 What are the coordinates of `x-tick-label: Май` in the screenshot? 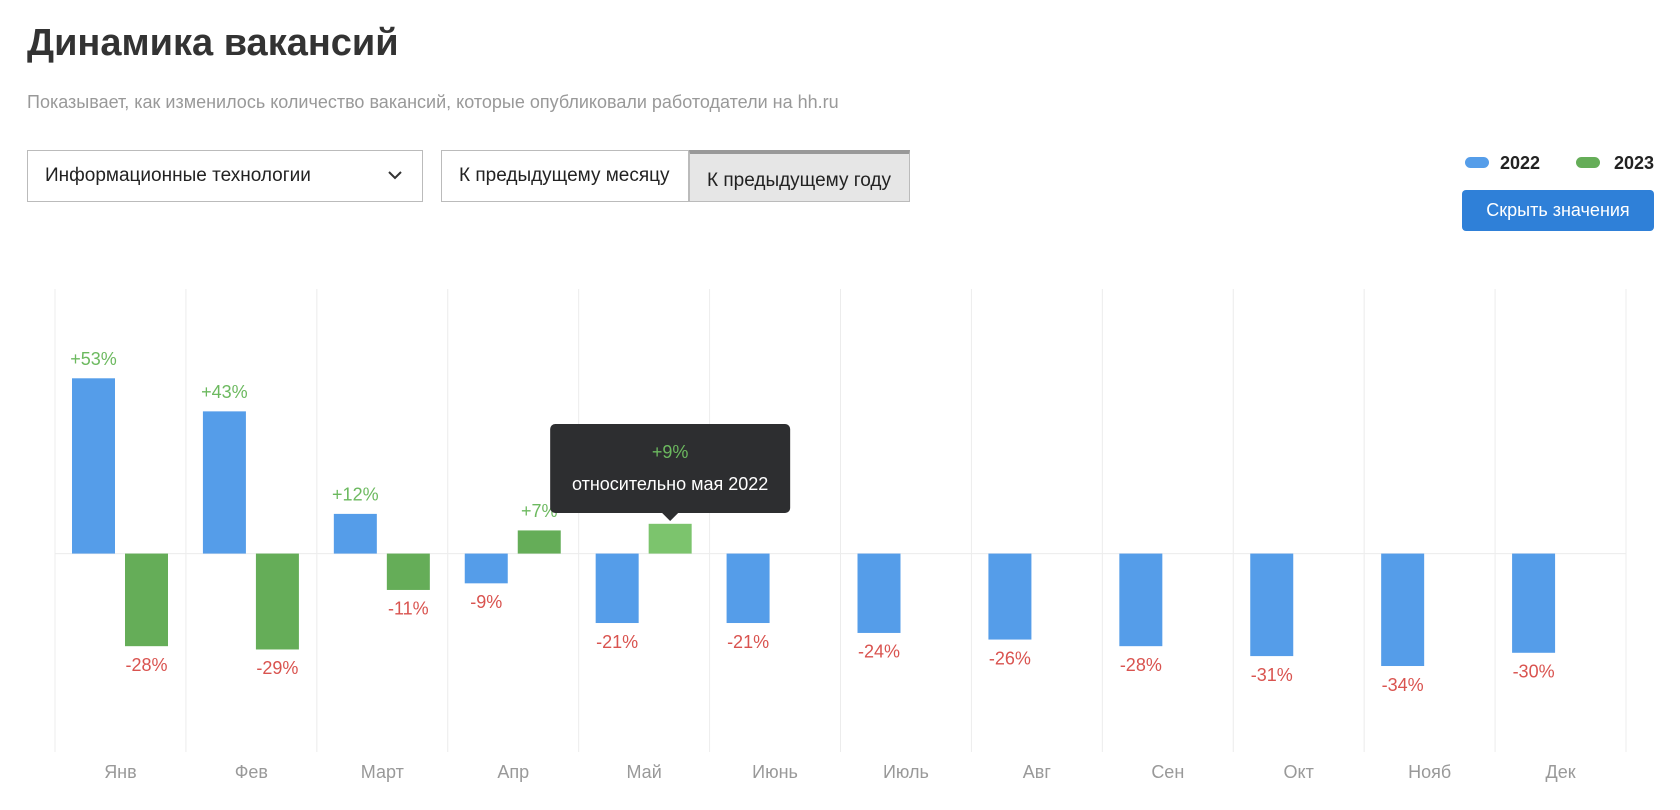 It's located at (643, 772).